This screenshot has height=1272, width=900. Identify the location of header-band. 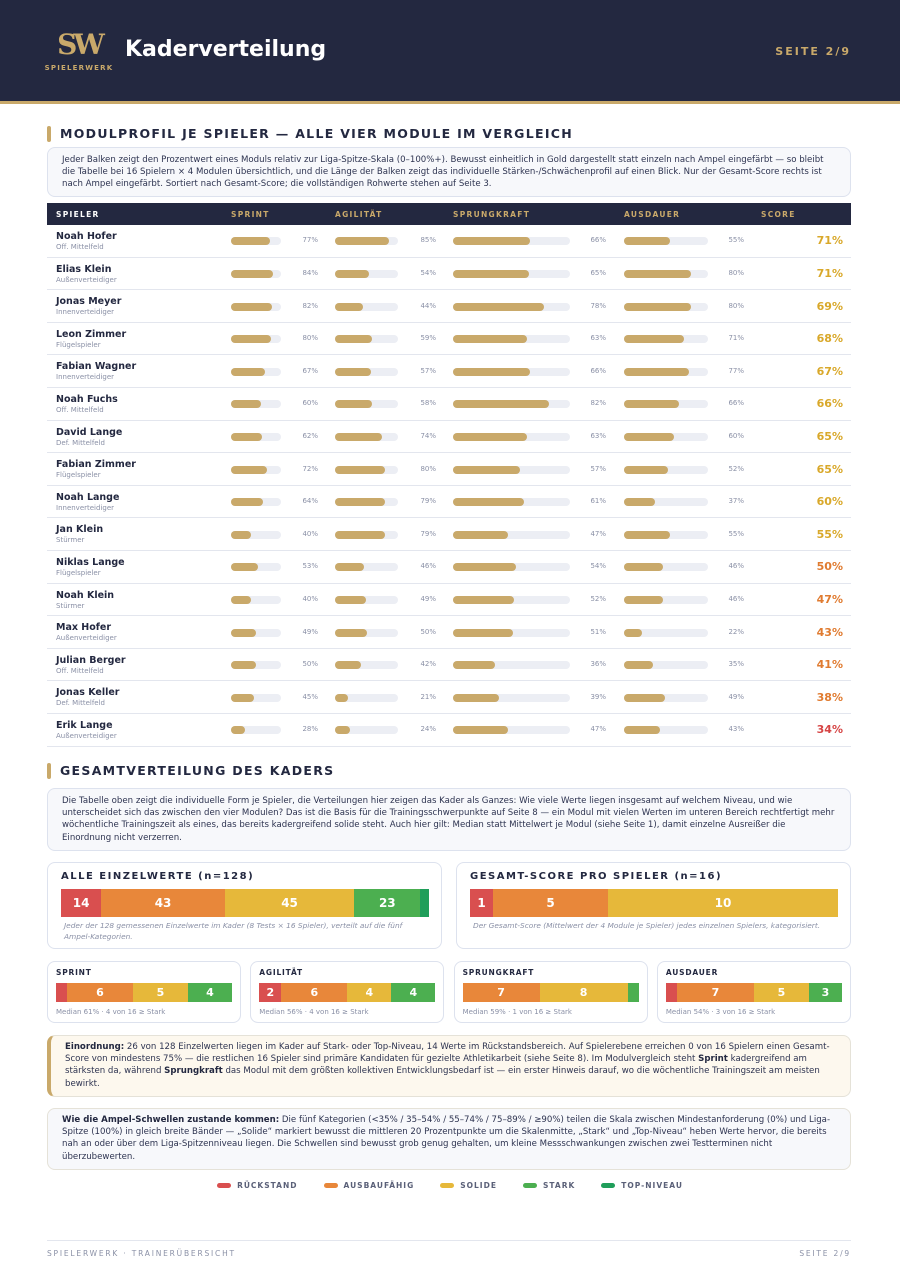
(450, 52).